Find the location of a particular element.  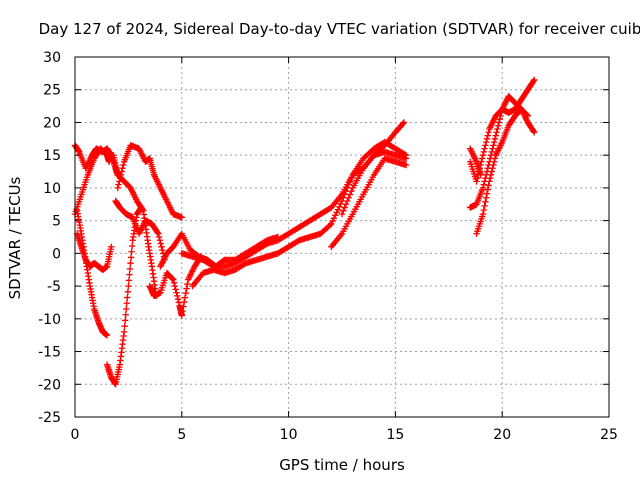

series-track-r is located at coordinates (475, 162).